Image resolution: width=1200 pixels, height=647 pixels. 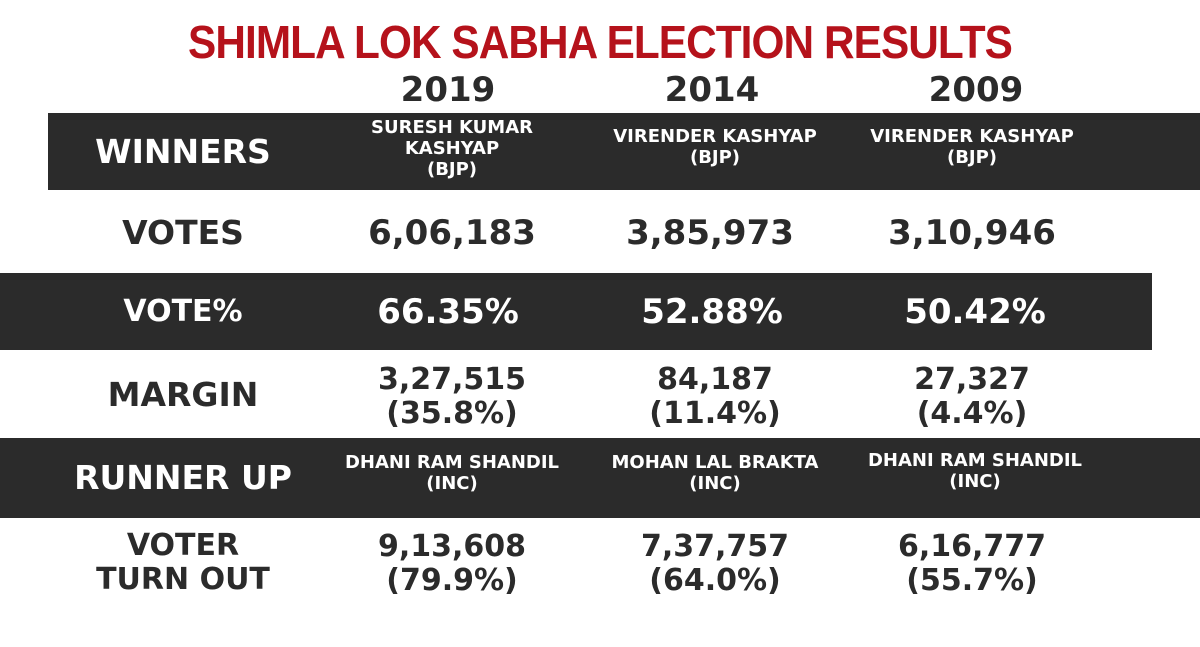 What do you see at coordinates (715, 473) in the screenshot?
I see `runner-up-2014: MOHAN LAL BRAKTA (INC)` at bounding box center [715, 473].